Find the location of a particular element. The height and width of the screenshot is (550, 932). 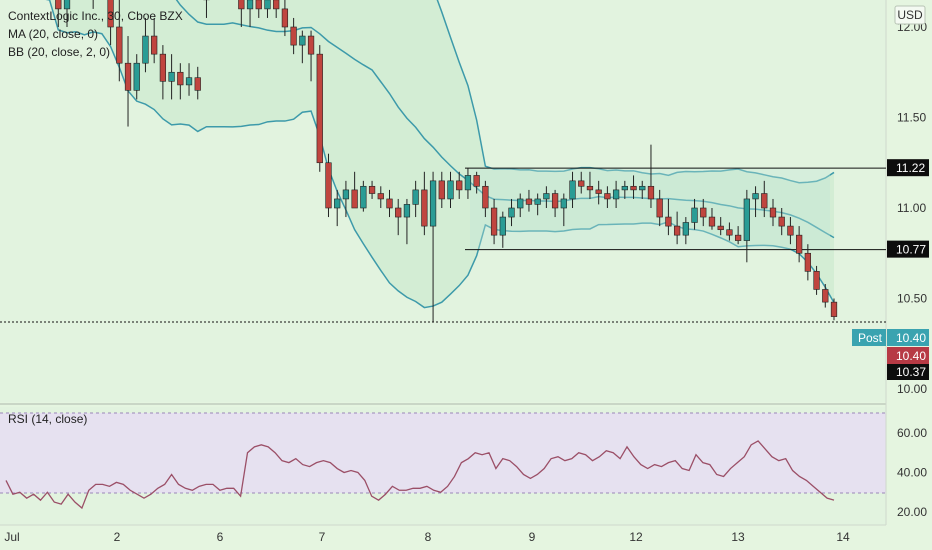

level-tag-11-22-text: 11.22 is located at coordinates (910, 168).